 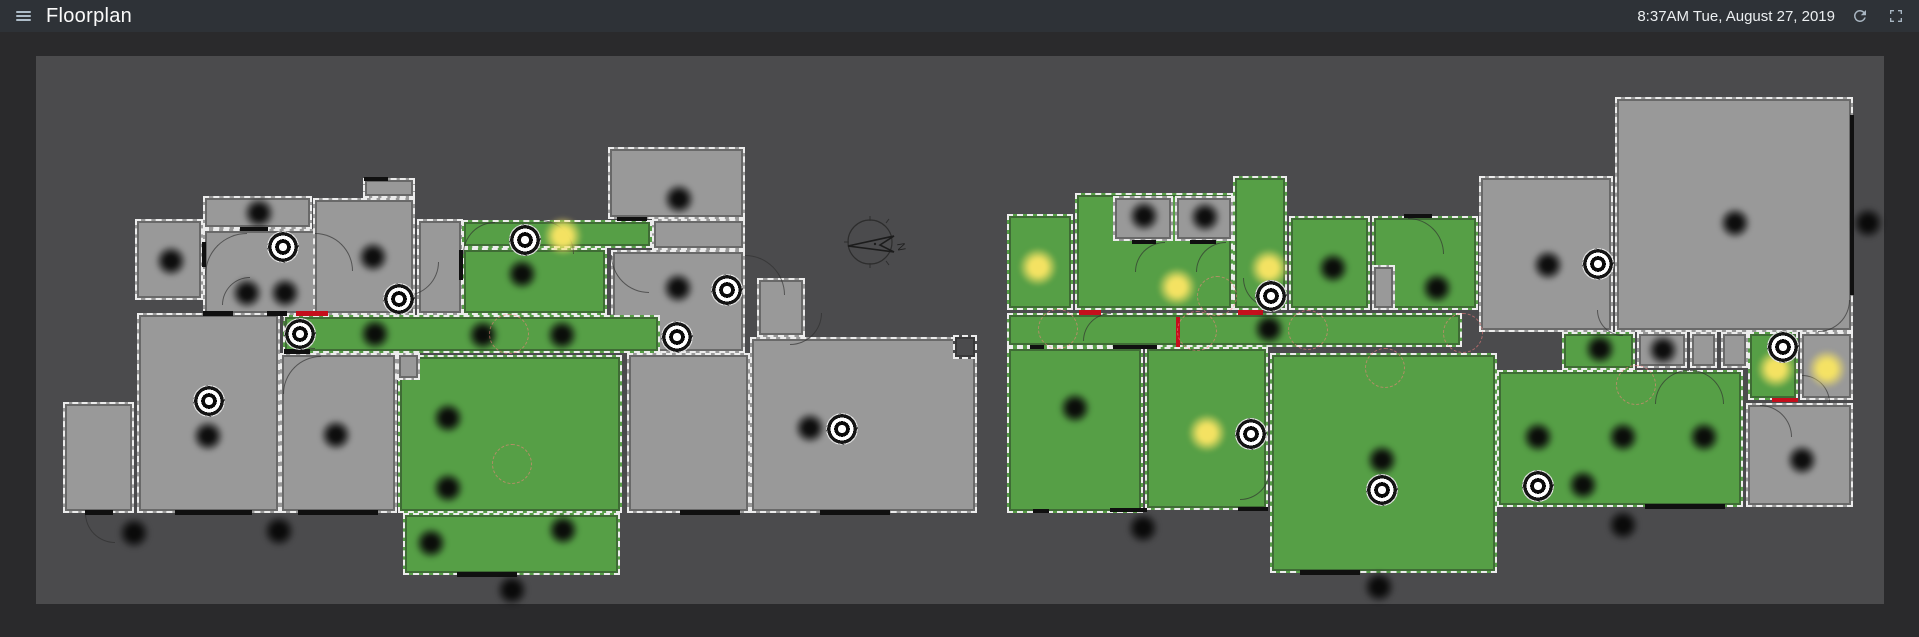 I want to click on datetime-label: 8:37AM Tue, August 27, 2019, so click(x=1736, y=16).